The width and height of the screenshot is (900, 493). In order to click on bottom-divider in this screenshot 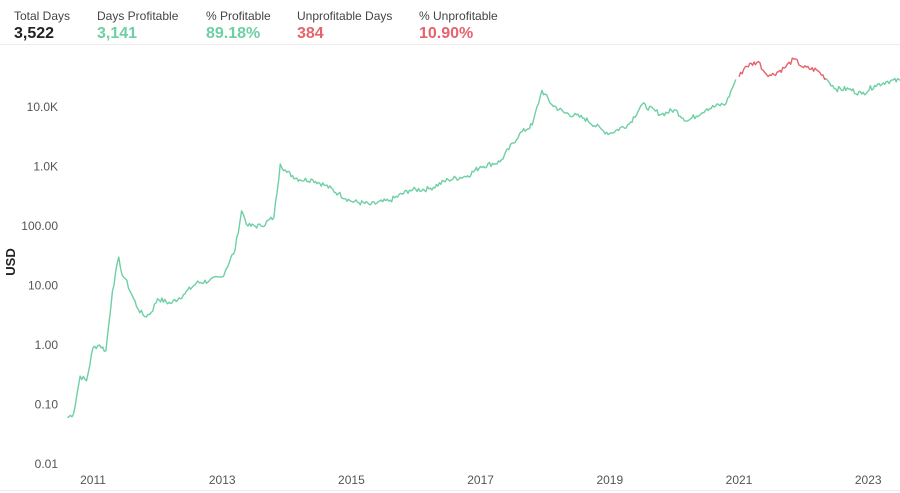, I will do `click(450, 490)`.